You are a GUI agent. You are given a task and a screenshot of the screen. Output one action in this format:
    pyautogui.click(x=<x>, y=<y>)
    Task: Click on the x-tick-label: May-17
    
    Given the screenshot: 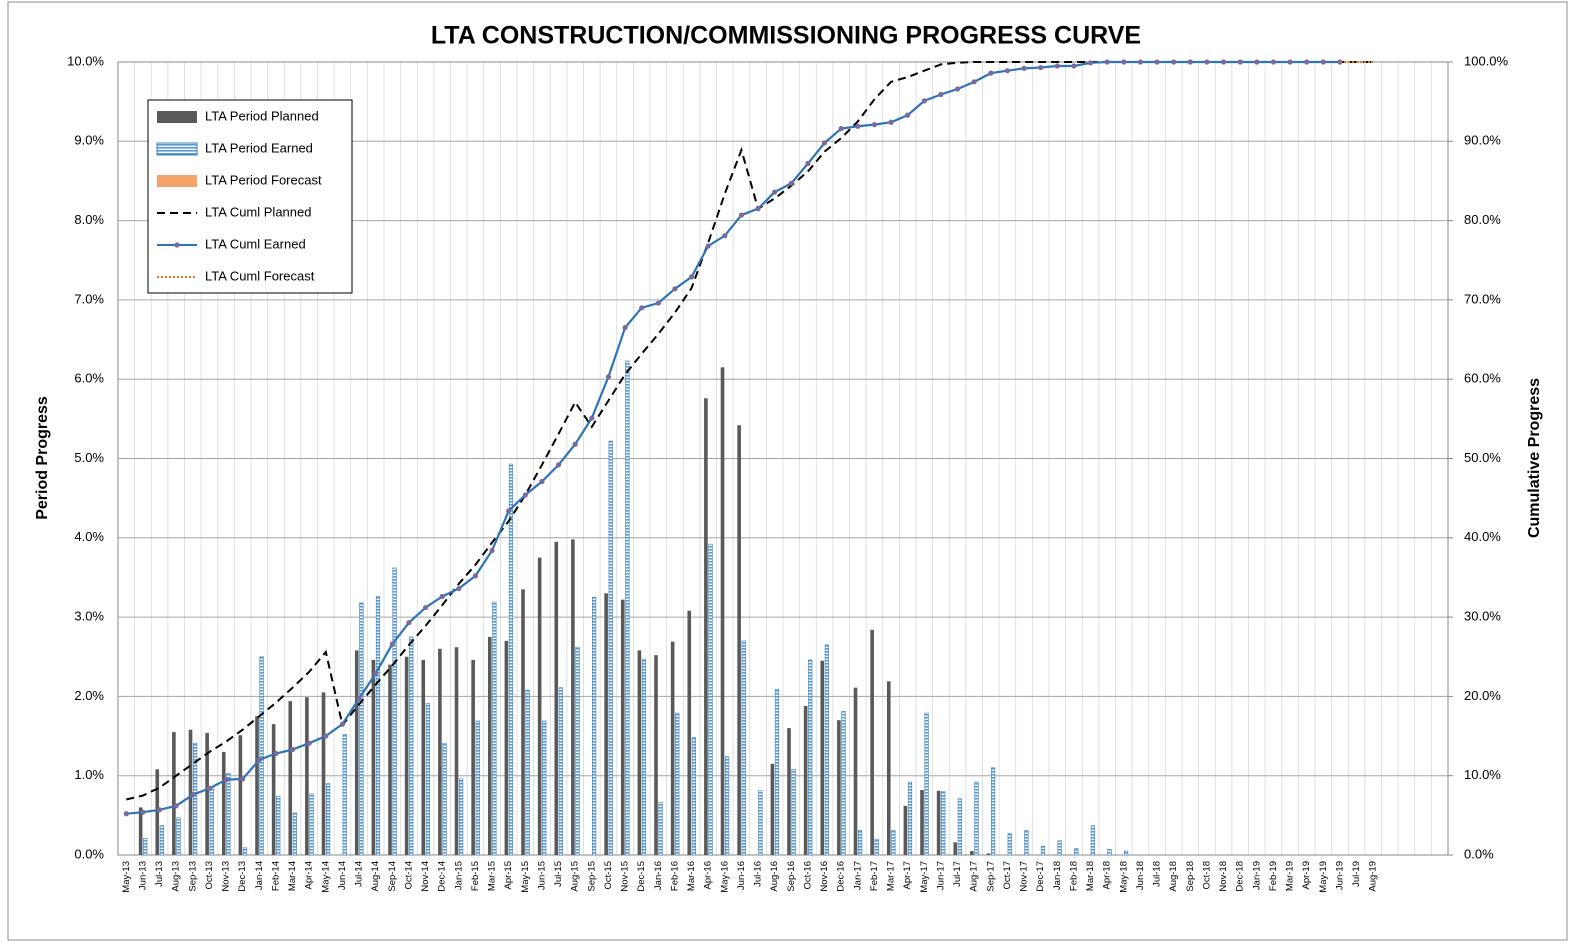 What is the action you would take?
    pyautogui.click(x=924, y=877)
    